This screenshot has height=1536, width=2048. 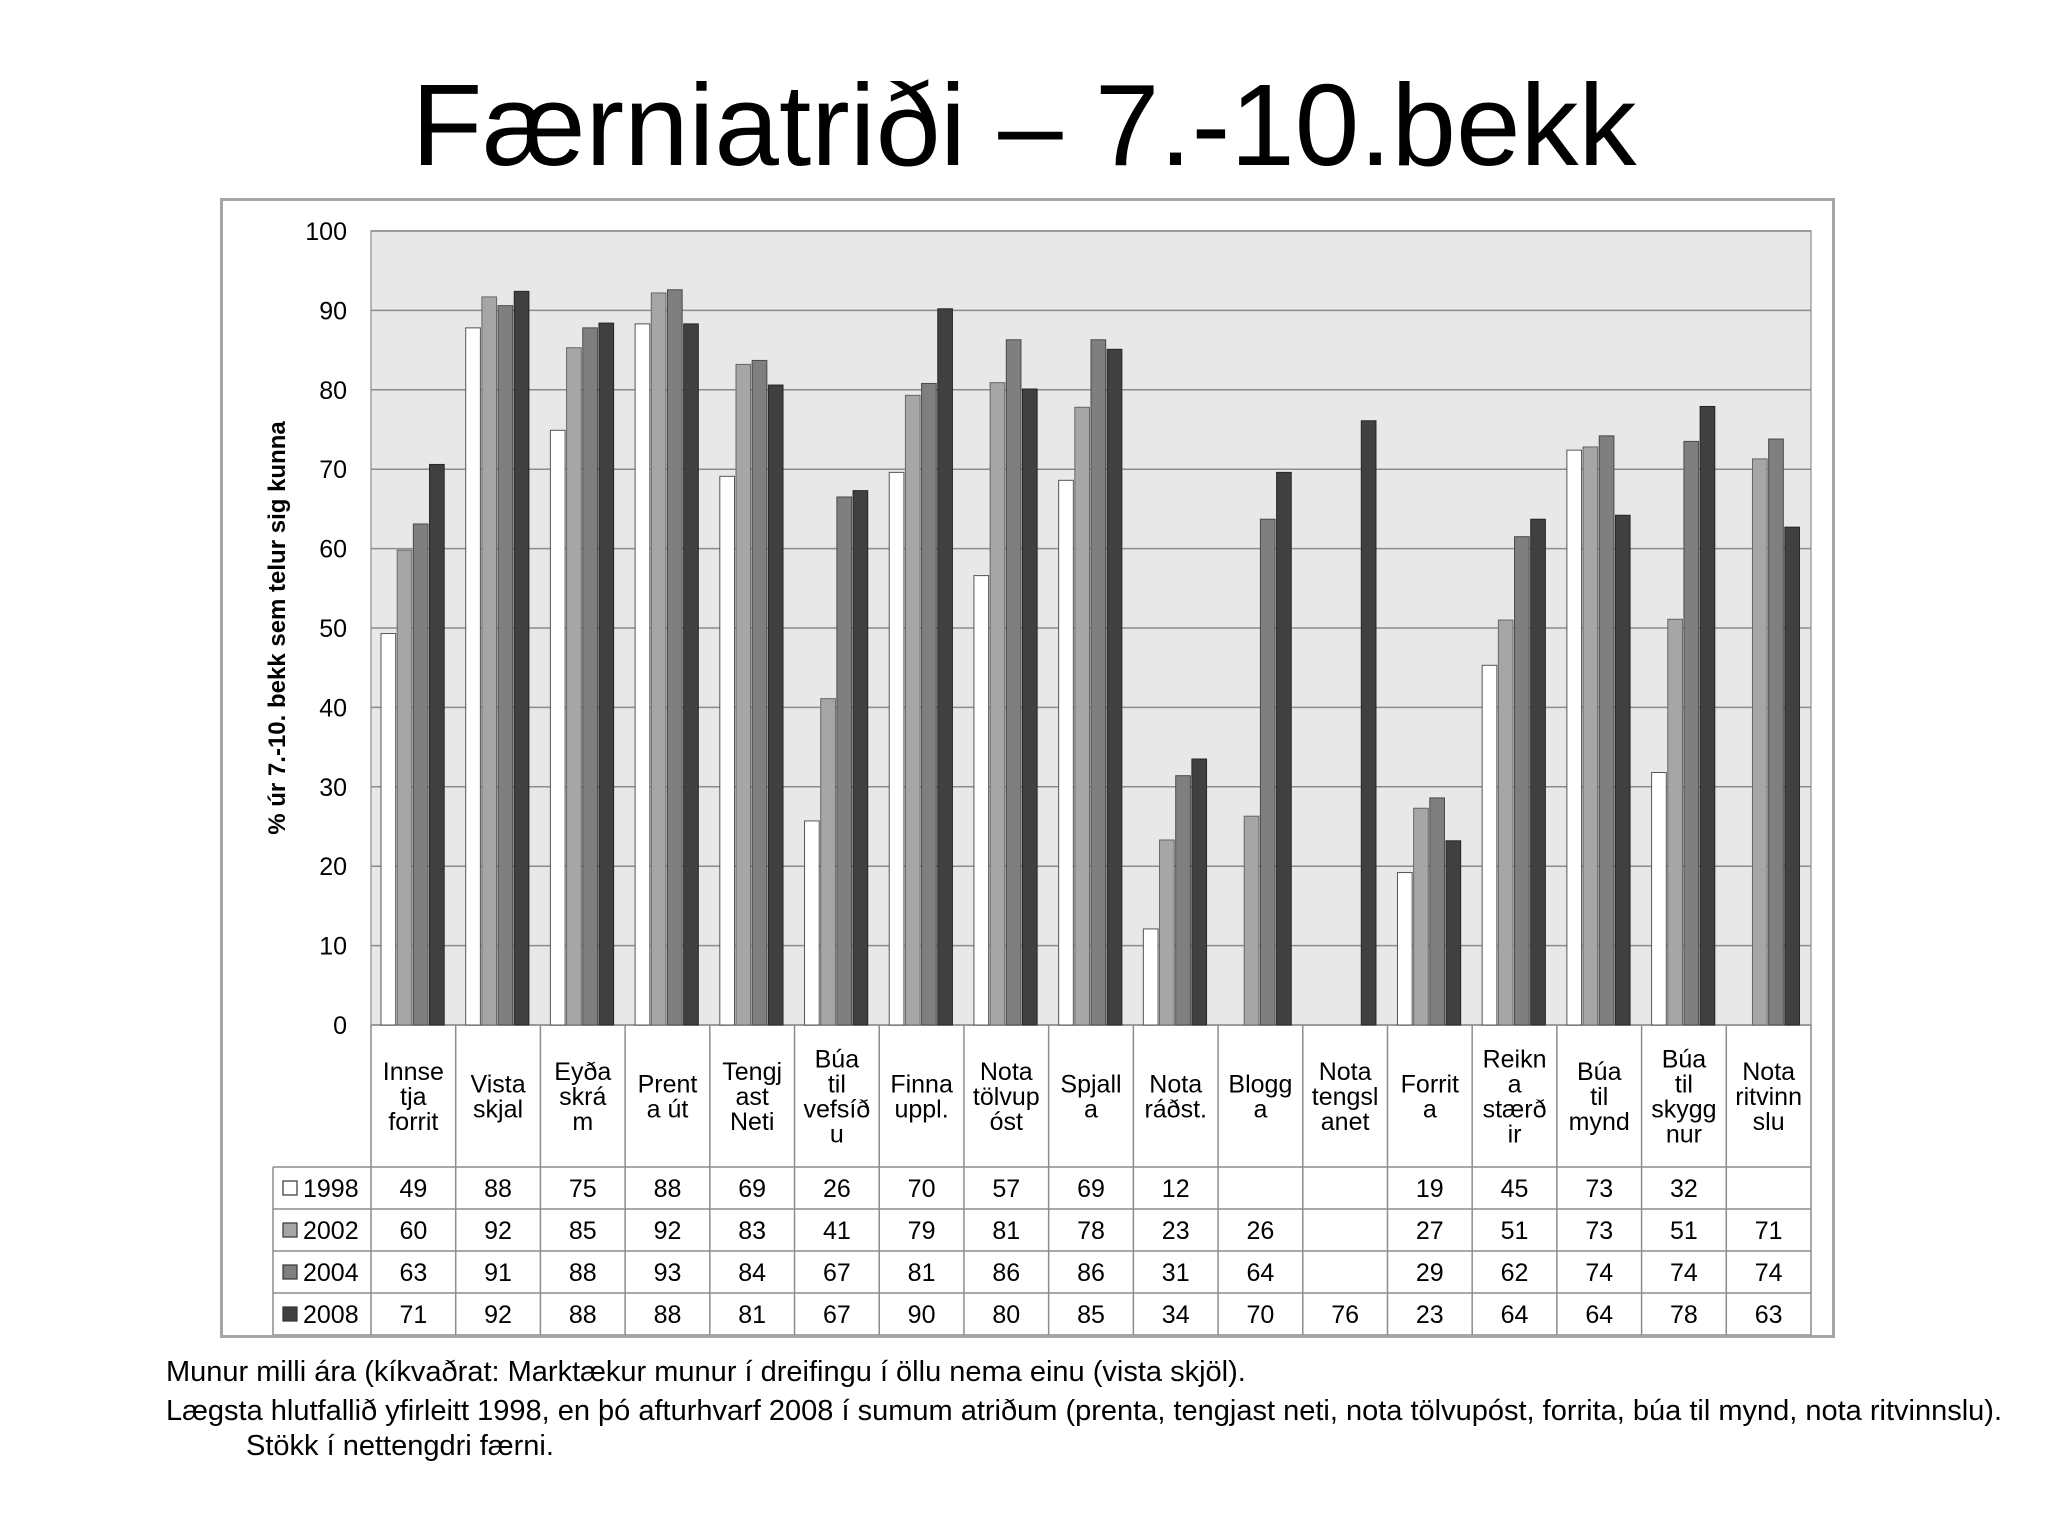 What do you see at coordinates (498, 1273) in the screenshot?
I see `data-table-value: 91` at bounding box center [498, 1273].